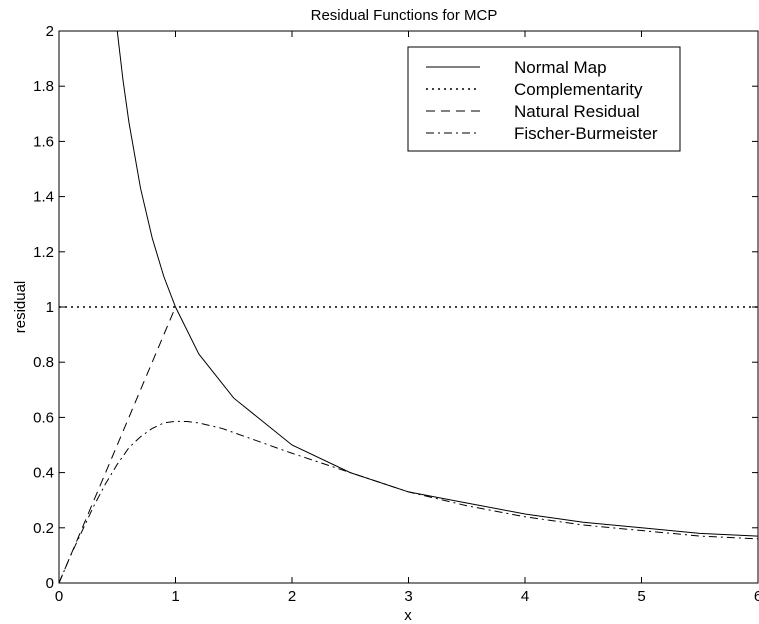  What do you see at coordinates (43, 473) in the screenshot?
I see `y-tick-label: 0.4` at bounding box center [43, 473].